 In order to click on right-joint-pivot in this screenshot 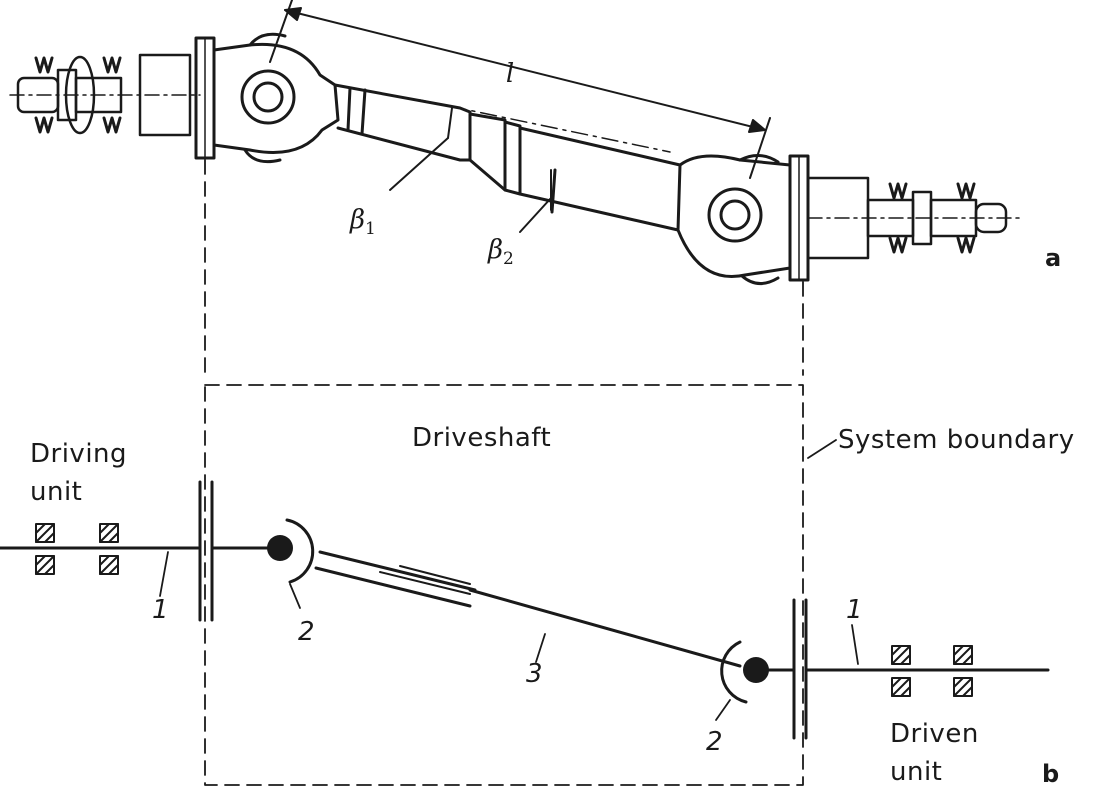, I will do `click(756, 670)`.